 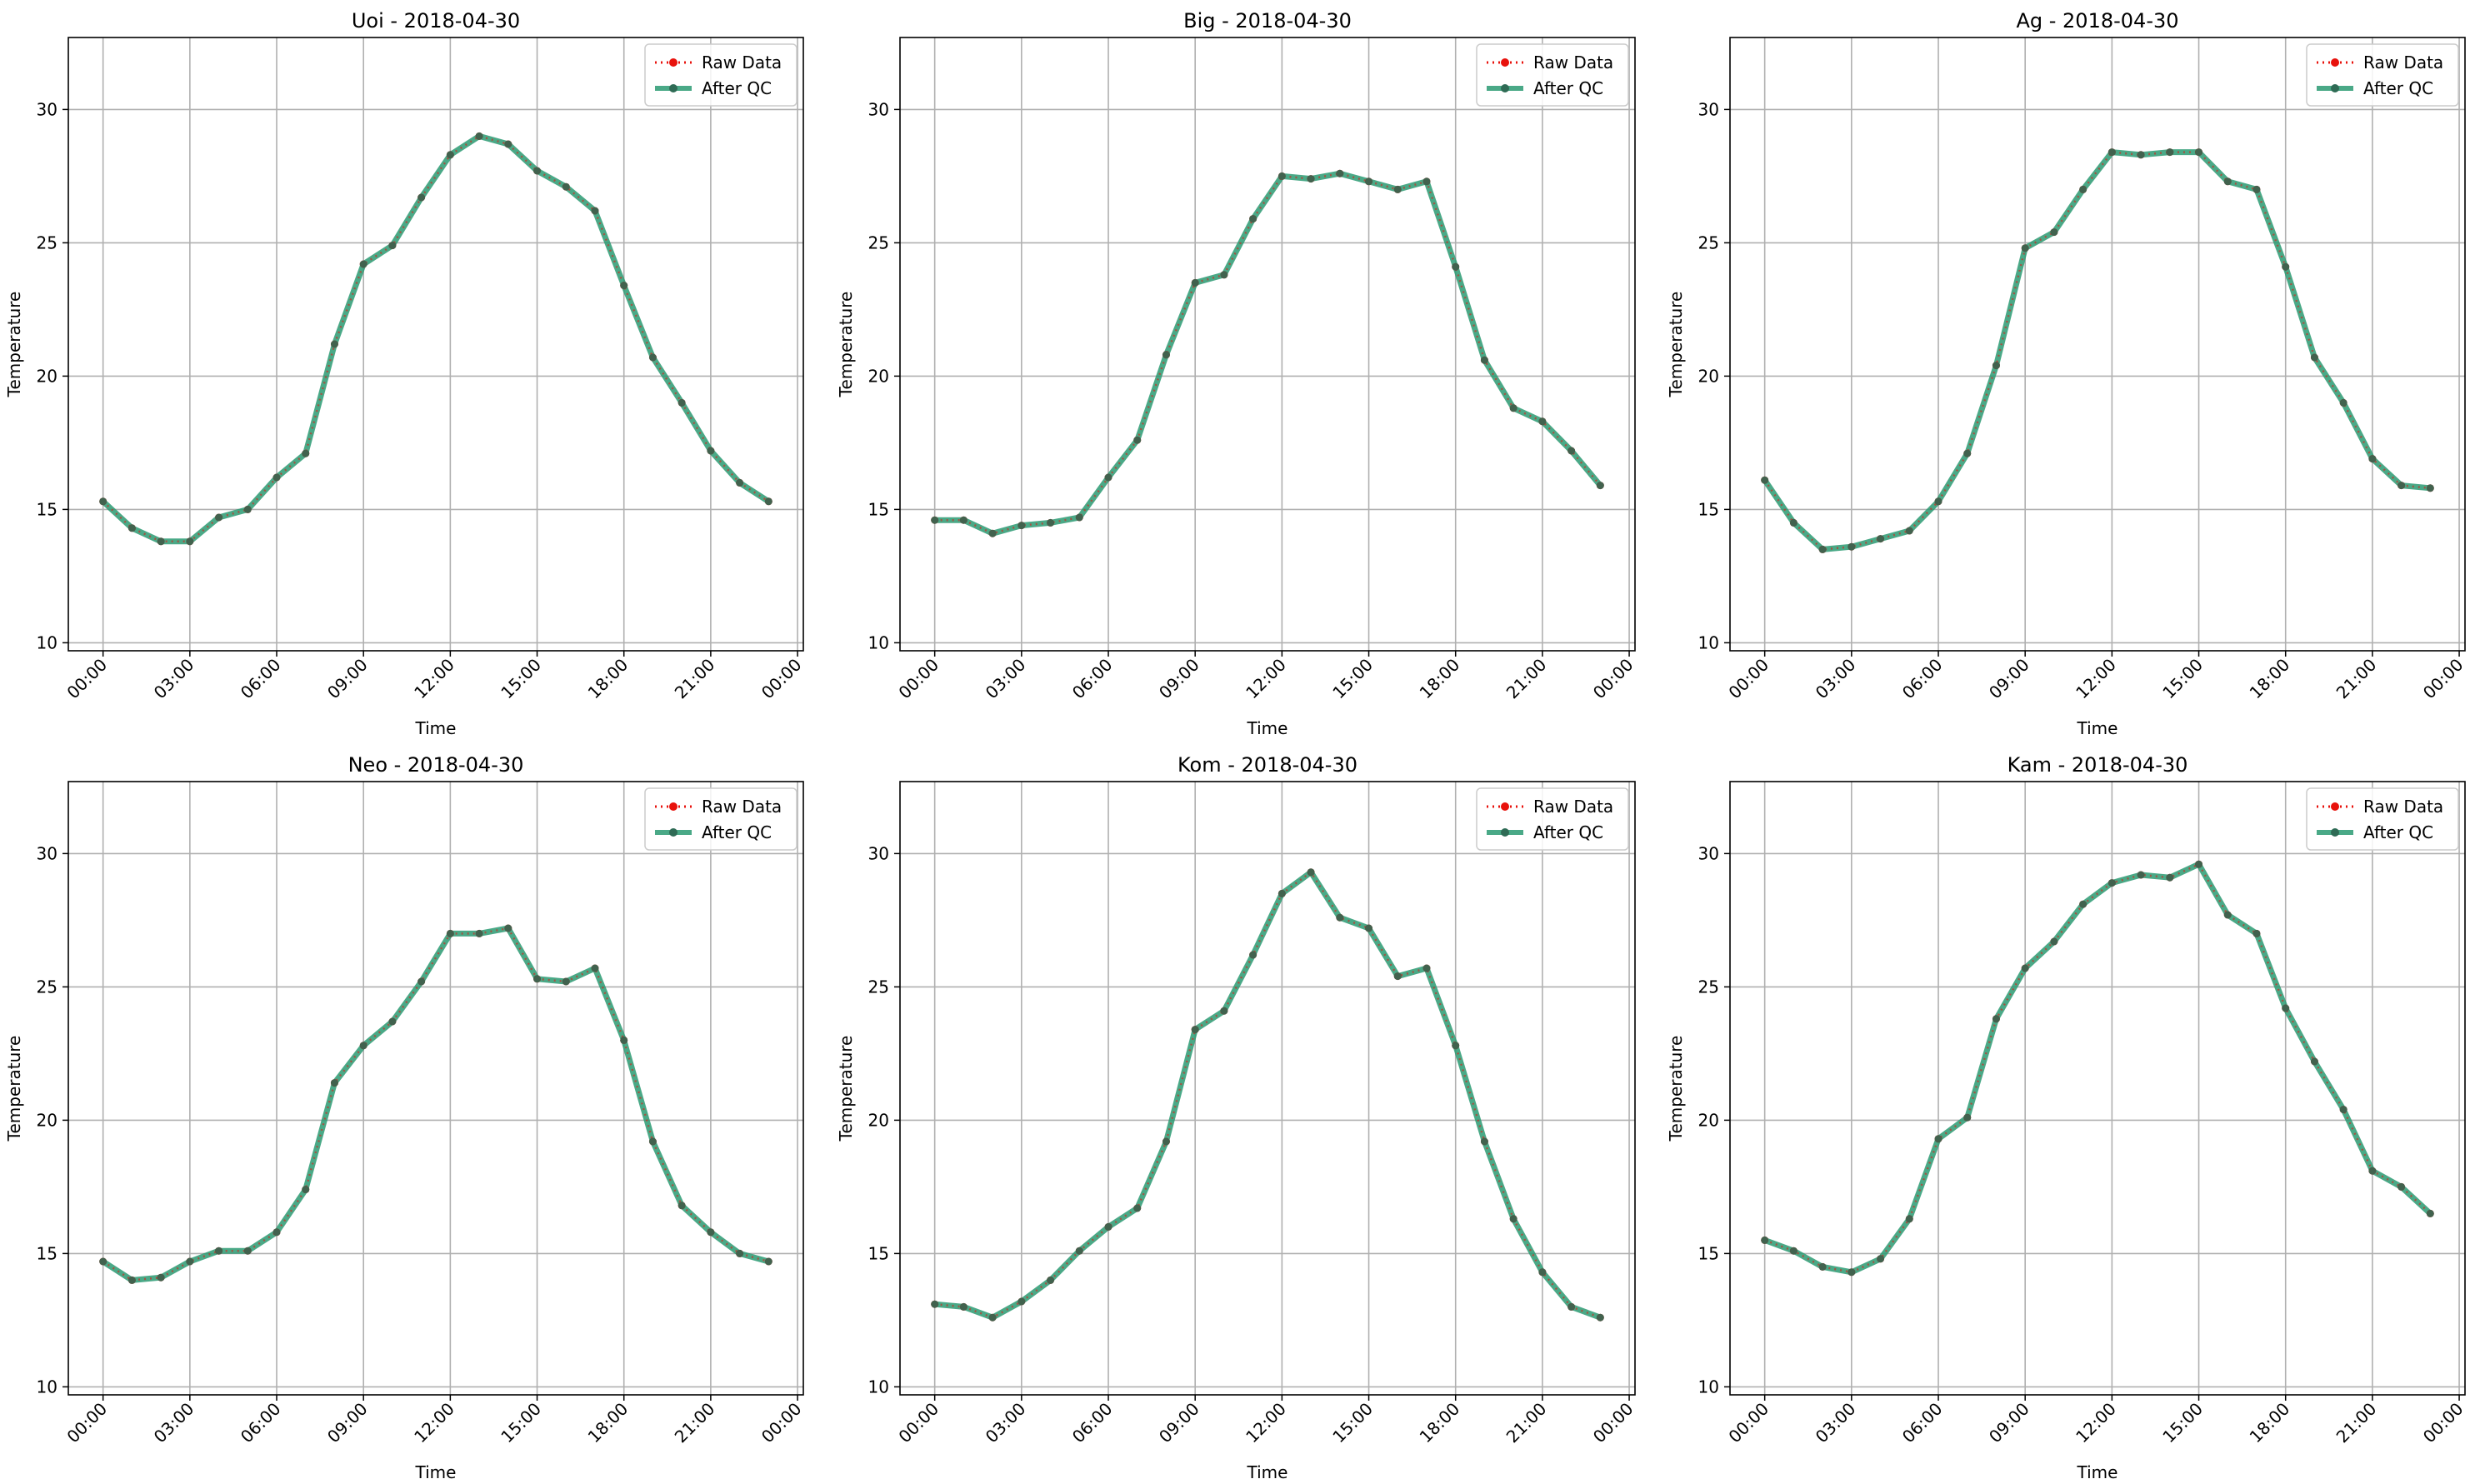 I want to click on y-axis-label: Temperature, so click(x=14, y=1089).